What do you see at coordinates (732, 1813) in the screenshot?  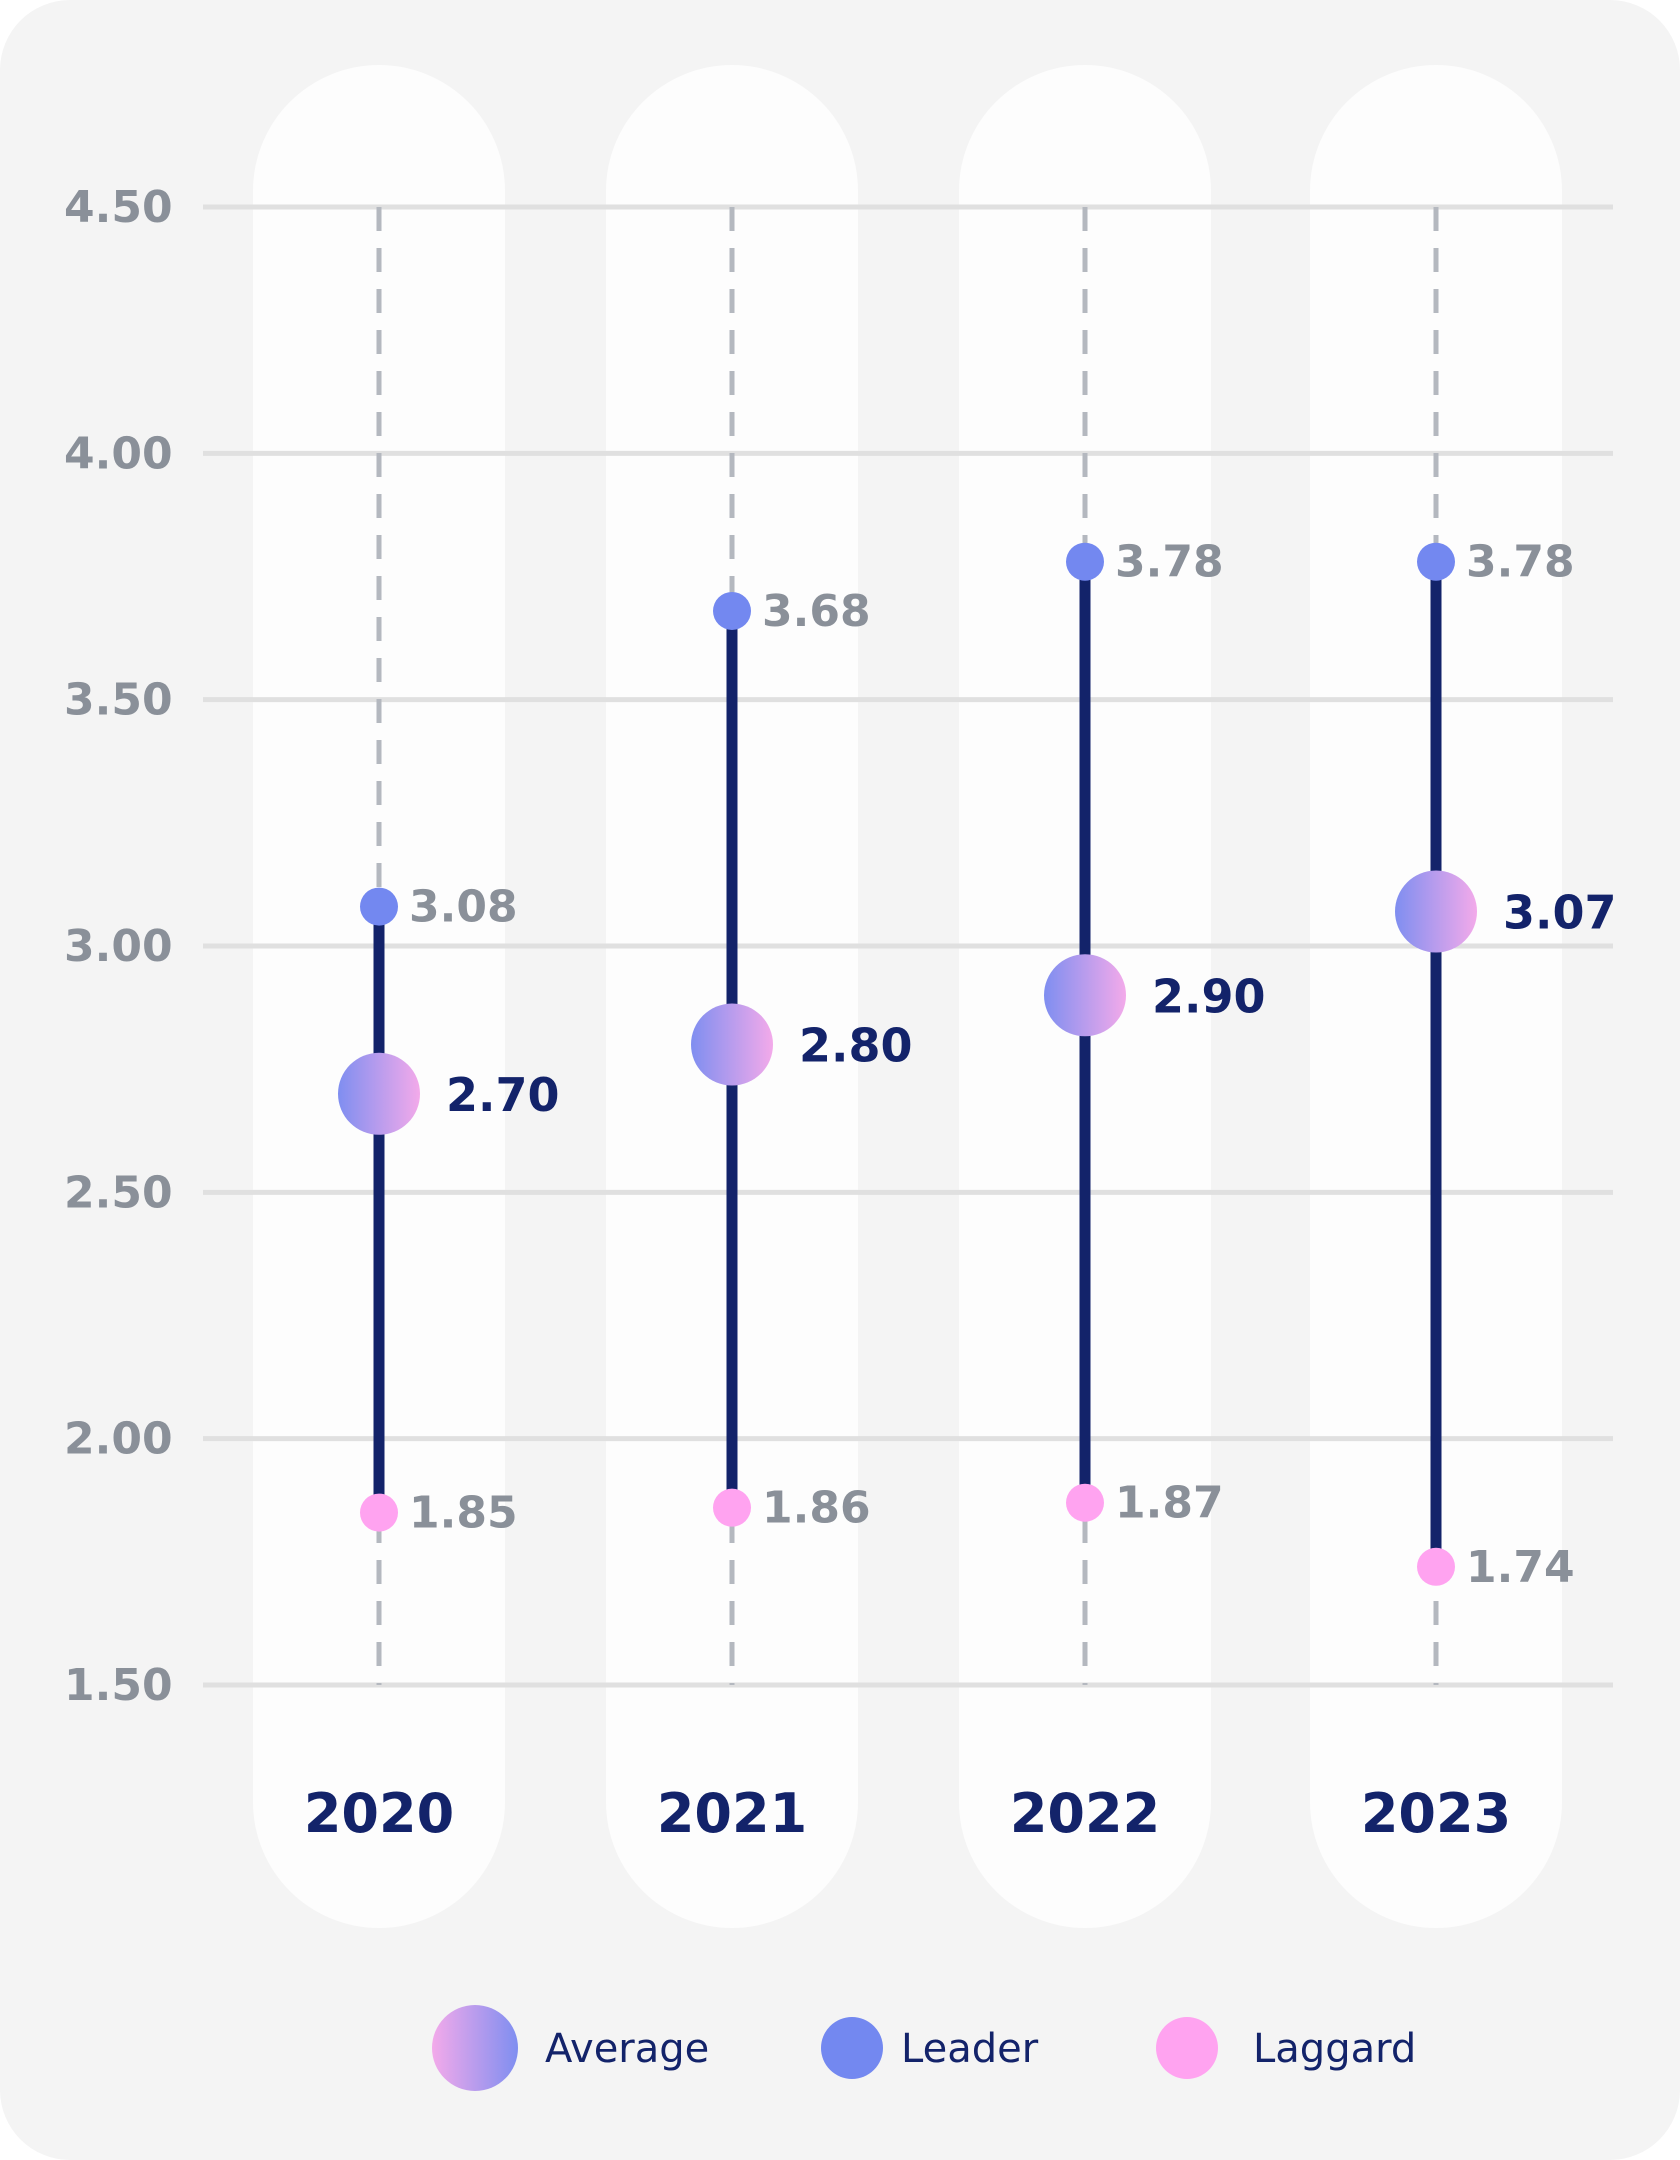 I see `x-tick-label-2021: 2021` at bounding box center [732, 1813].